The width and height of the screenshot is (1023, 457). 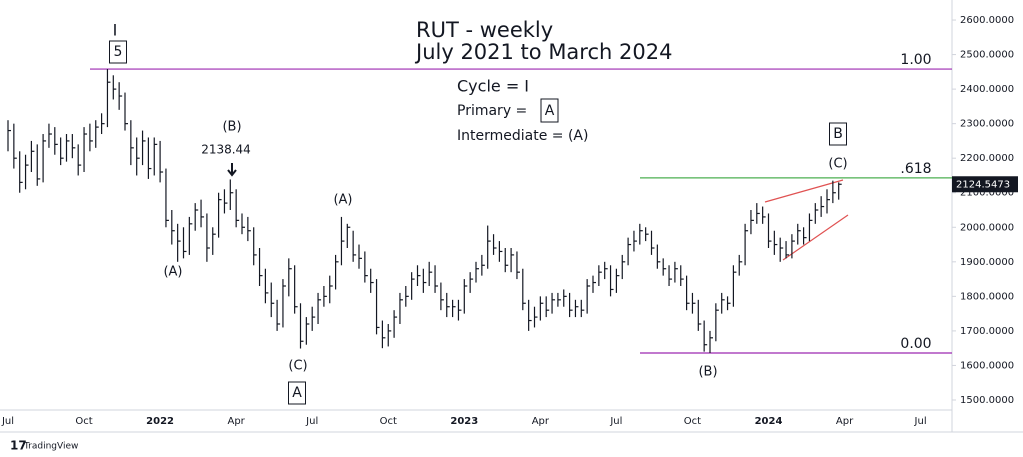 I want to click on level-label: 0.00, so click(x=915, y=344).